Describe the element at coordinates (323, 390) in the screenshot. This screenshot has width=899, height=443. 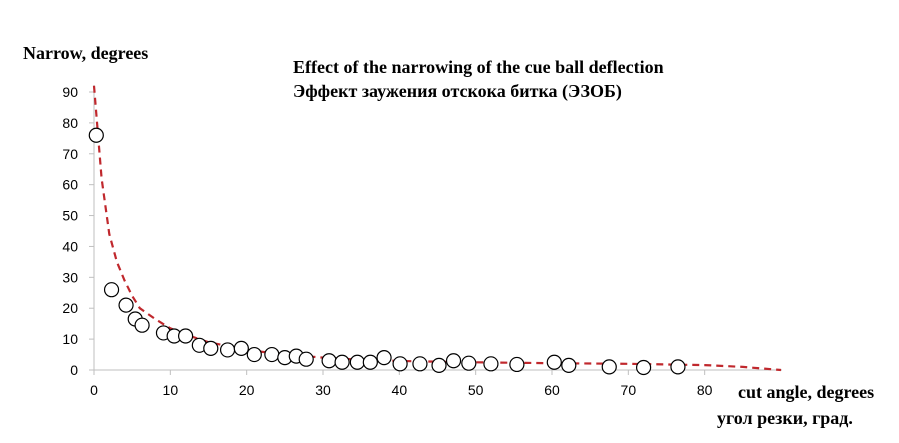
I see `x-tick-label: 30` at that location.